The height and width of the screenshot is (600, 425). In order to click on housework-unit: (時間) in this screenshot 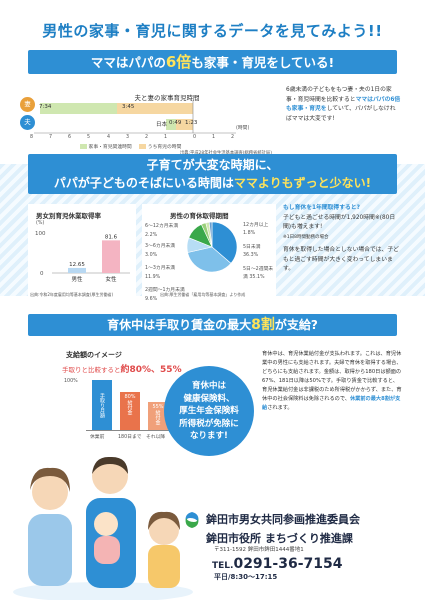, I will do `click(243, 128)`.